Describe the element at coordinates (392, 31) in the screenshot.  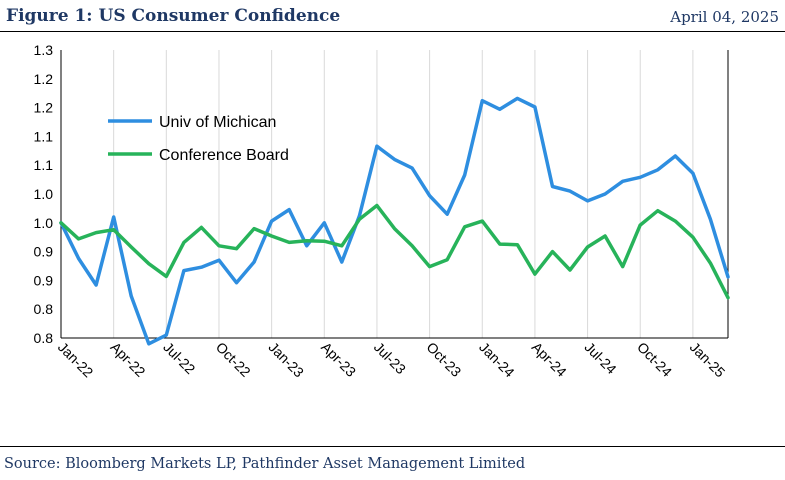
I see `top-rule` at that location.